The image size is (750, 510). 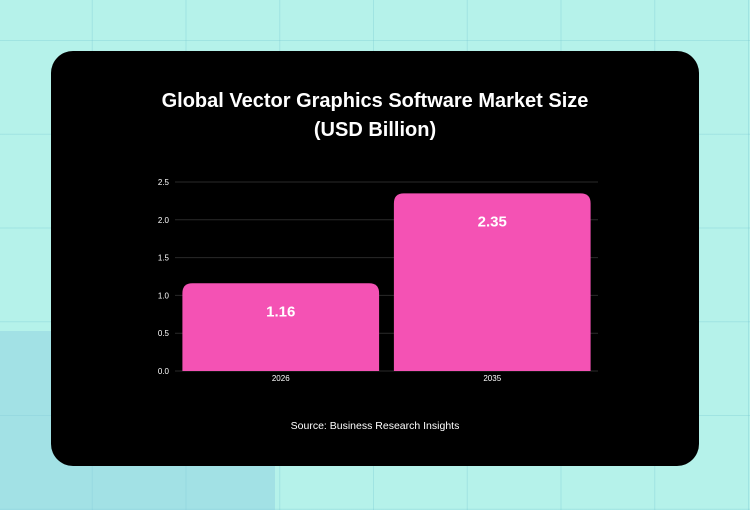 I want to click on bar-2035, so click(x=492, y=282).